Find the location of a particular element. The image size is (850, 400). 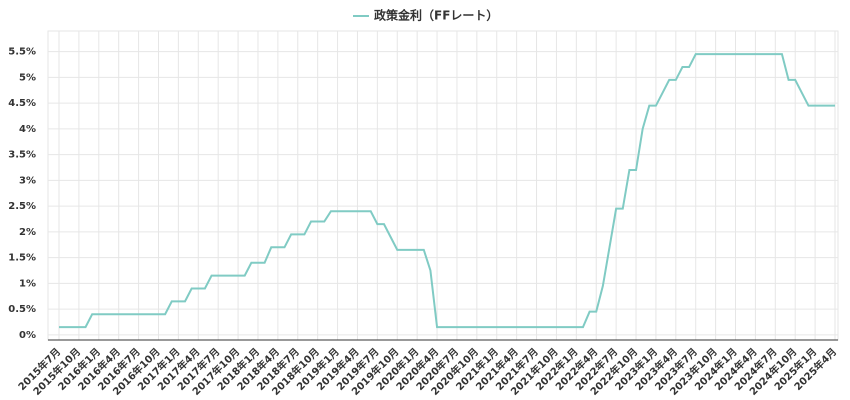

y-tick-label: 5% is located at coordinates (27, 77).